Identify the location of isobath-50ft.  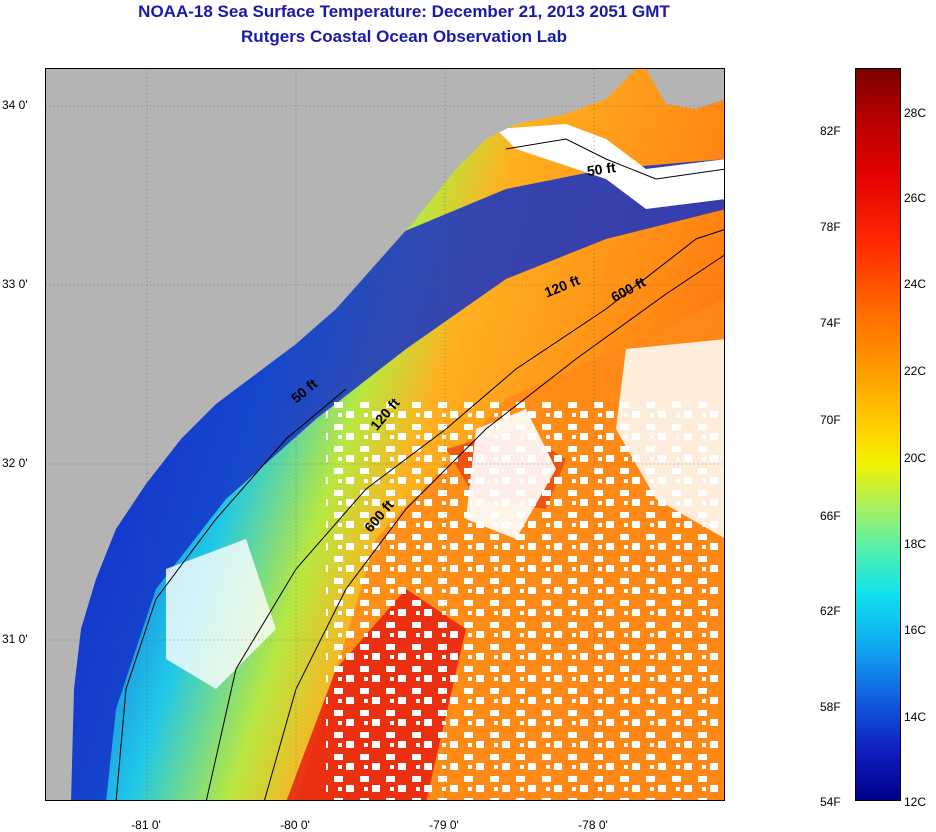
(614, 159).